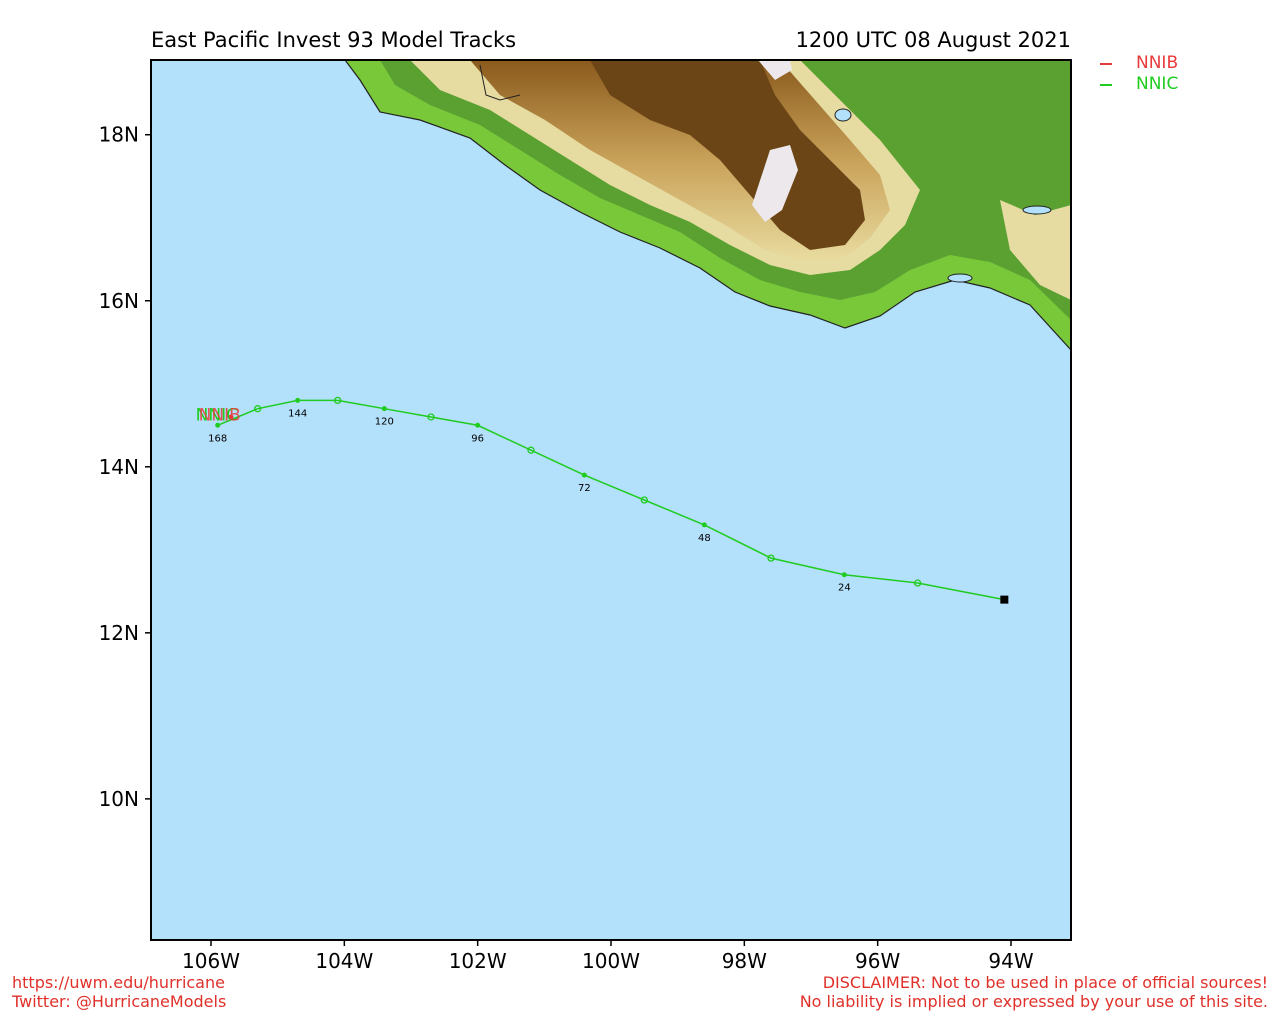 This screenshot has height=1024, width=1280. I want to click on nnib-point, so click(231, 416).